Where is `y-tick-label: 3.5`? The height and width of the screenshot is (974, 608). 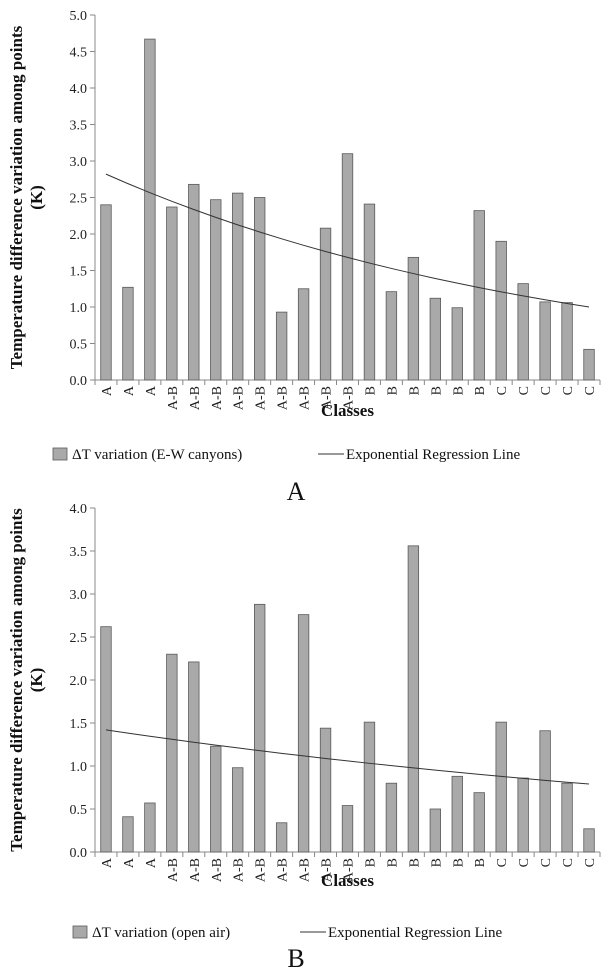 y-tick-label: 3.5 is located at coordinates (79, 552).